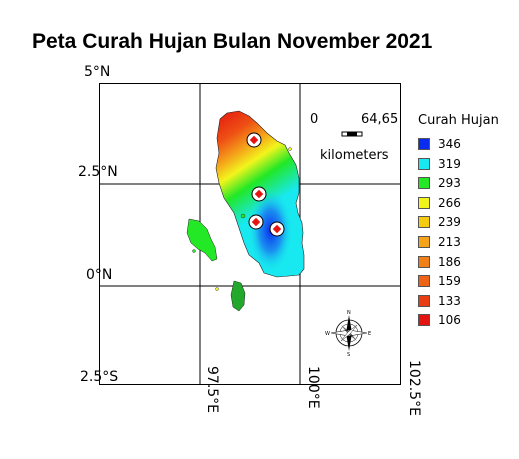 The width and height of the screenshot is (519, 459). I want to click on compass-rose-icon: N S E W, so click(348, 334).